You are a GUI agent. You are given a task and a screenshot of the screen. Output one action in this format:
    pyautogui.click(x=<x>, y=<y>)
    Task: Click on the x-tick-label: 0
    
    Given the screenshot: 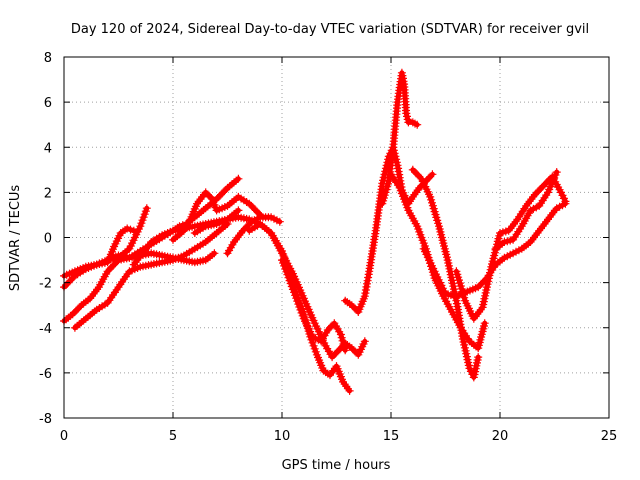 What is the action you would take?
    pyautogui.click(x=64, y=436)
    